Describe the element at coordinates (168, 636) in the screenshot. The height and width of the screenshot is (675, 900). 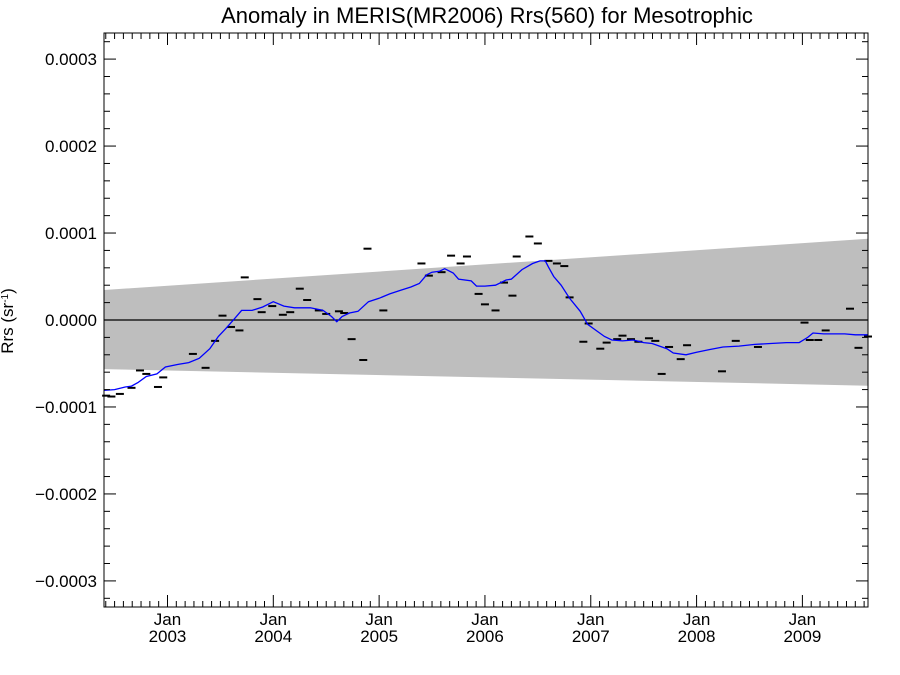
I see `x-tick-label-year: 2003` at that location.